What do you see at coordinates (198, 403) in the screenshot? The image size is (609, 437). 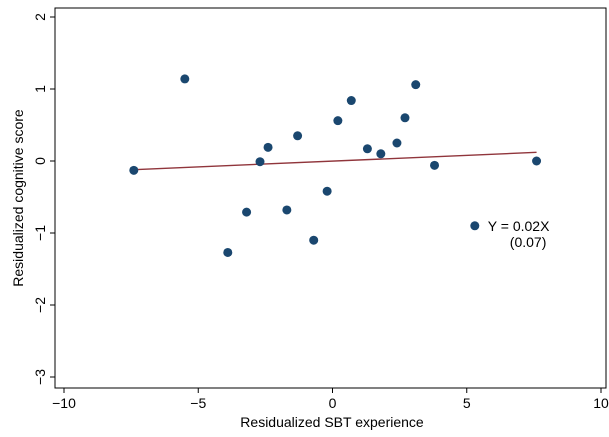 I see `x-tick-label: −5` at bounding box center [198, 403].